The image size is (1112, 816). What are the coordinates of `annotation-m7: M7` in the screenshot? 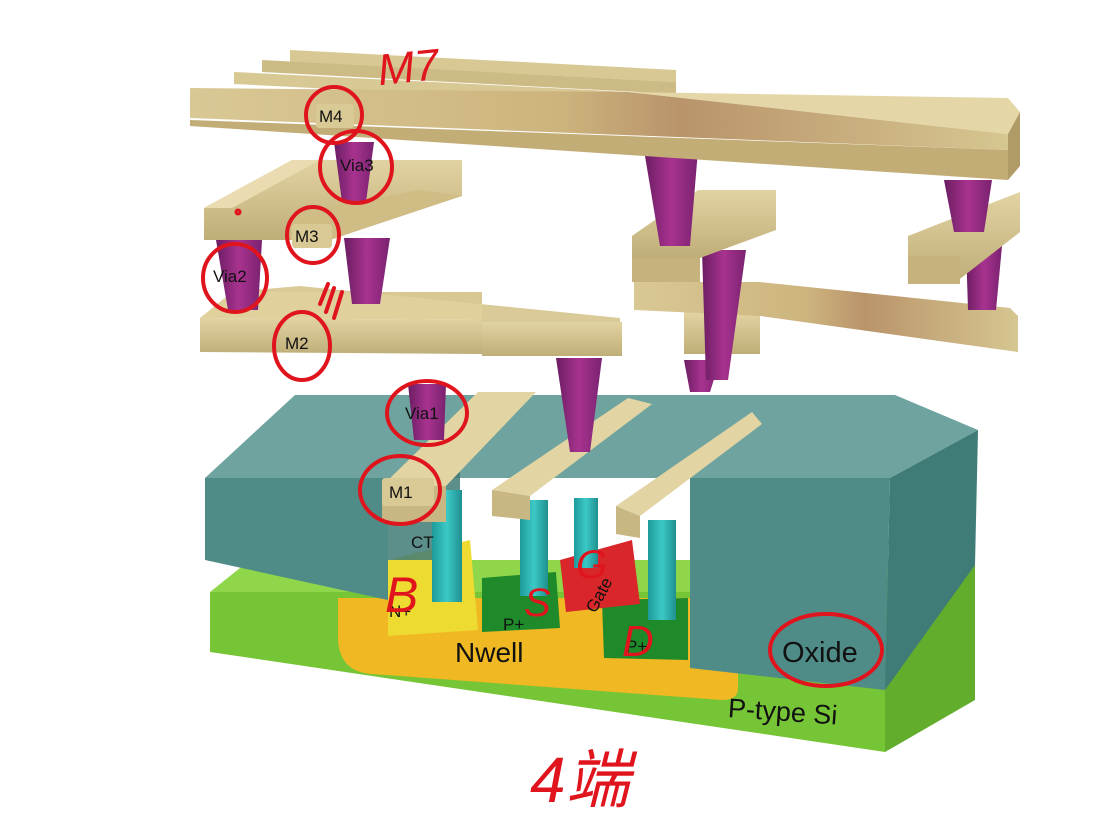 It's located at (408, 67).